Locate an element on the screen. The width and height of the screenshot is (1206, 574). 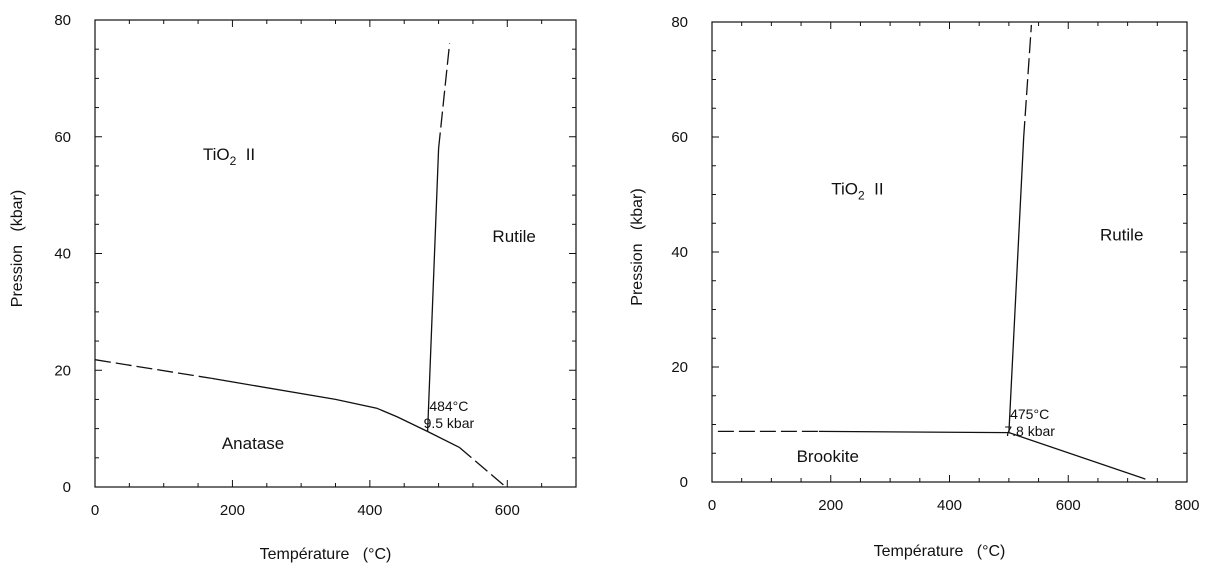
triple-point-pressure: 7.8 kbar is located at coordinates (1029, 431).